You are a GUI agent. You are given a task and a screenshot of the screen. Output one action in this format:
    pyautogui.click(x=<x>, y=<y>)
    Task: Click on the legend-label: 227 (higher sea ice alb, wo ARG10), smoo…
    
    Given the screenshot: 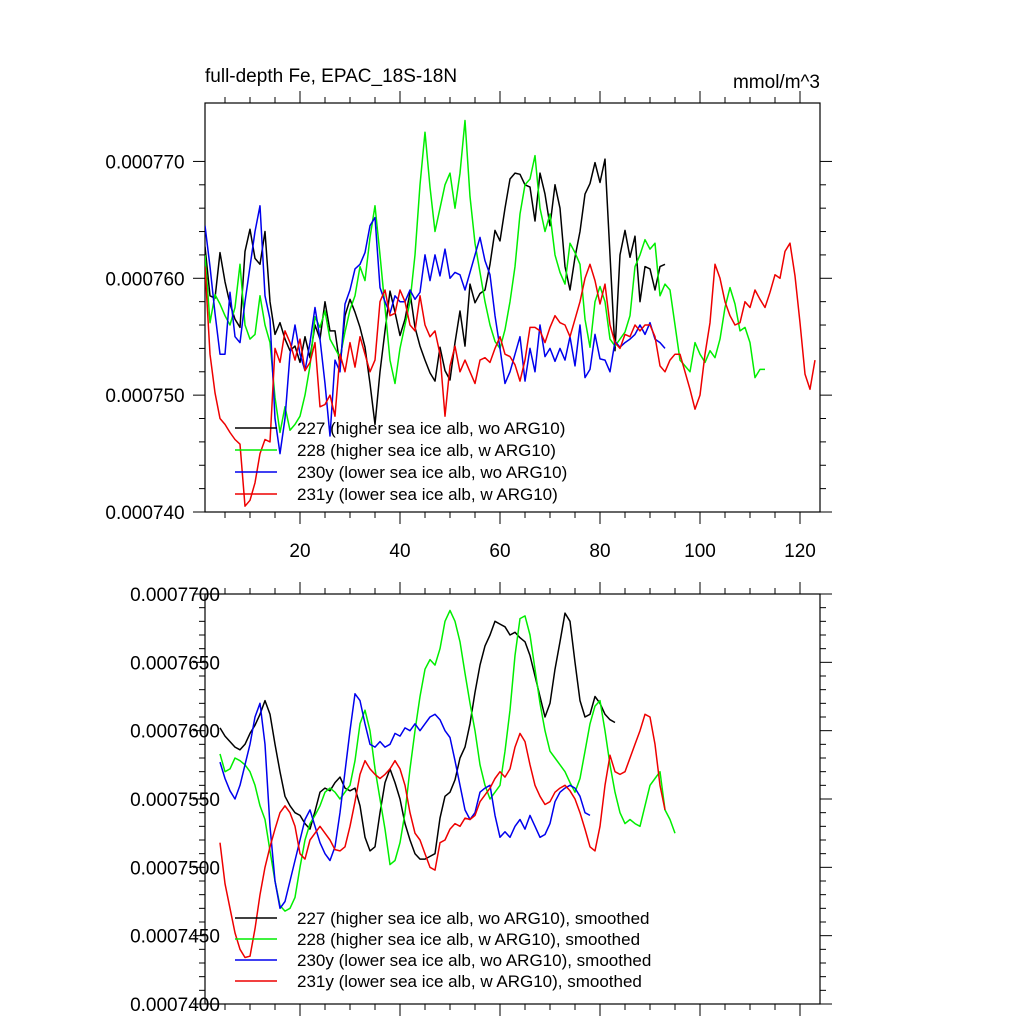 What is the action you would take?
    pyautogui.click(x=473, y=918)
    